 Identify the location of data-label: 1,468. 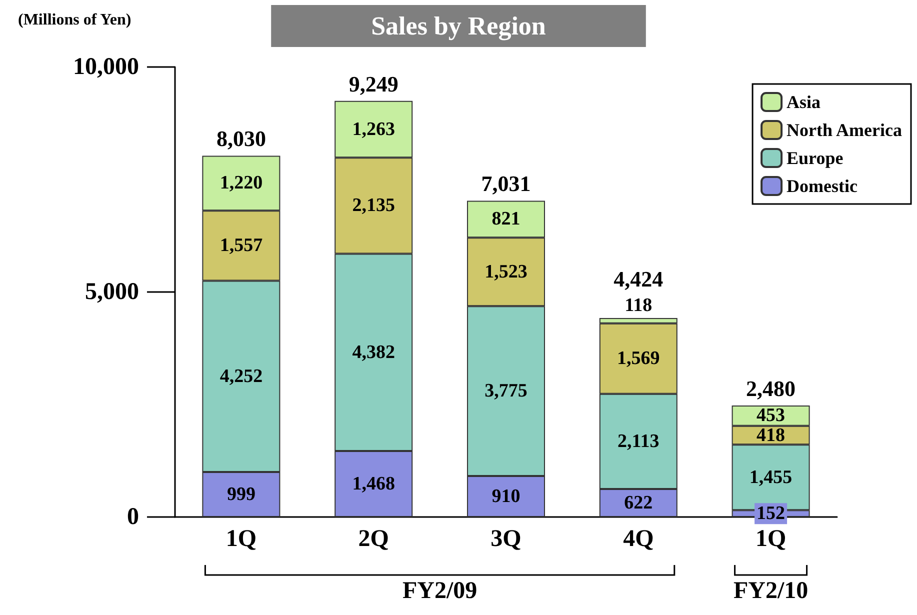
(373, 483).